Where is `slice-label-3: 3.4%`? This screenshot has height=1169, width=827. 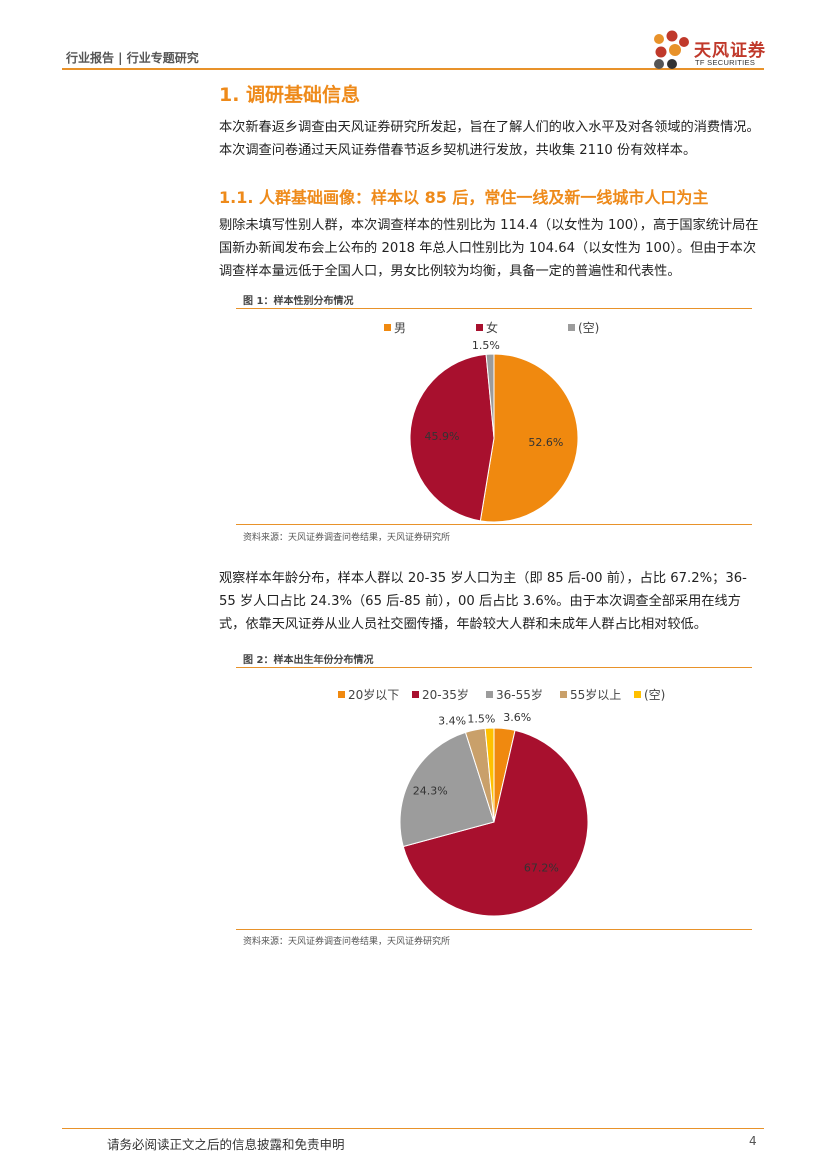 slice-label-3: 3.4% is located at coordinates (452, 720).